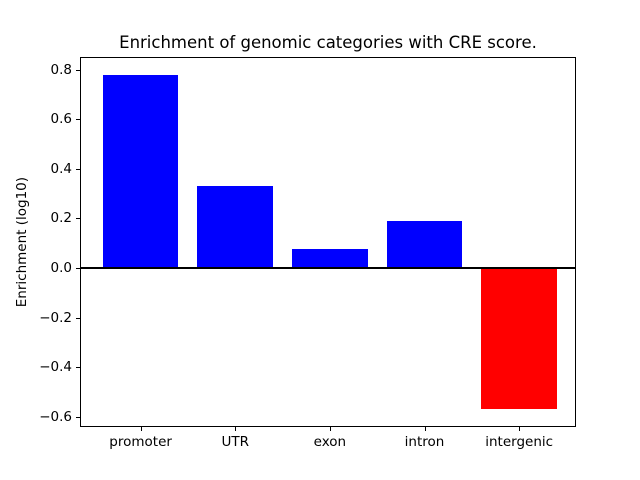 Image resolution: width=640 pixels, height=480 pixels. Describe the element at coordinates (235, 442) in the screenshot. I see `x-tick-label-UTR: UTR` at that location.